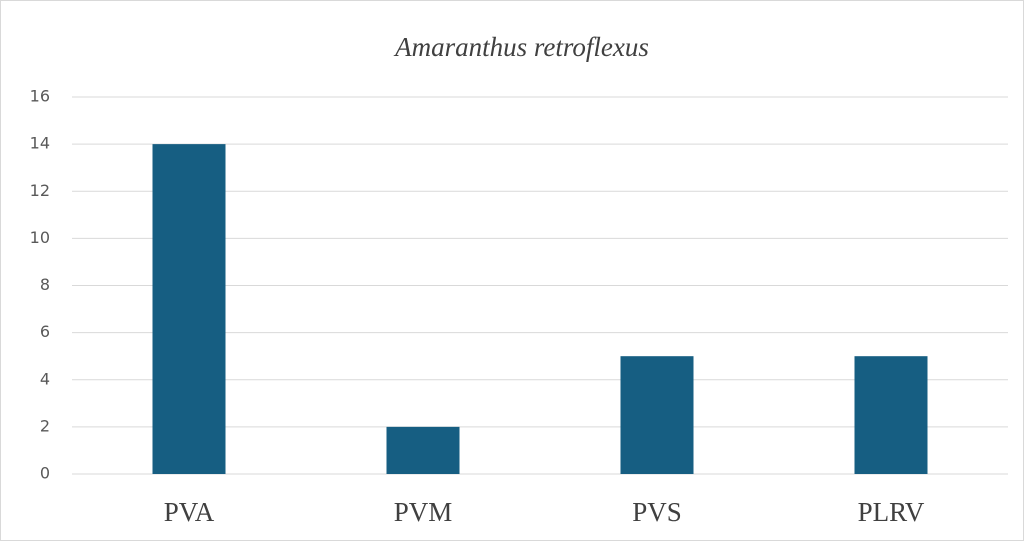 Image resolution: width=1024 pixels, height=541 pixels. Describe the element at coordinates (45, 284) in the screenshot. I see `y-tick-label: 8` at that location.